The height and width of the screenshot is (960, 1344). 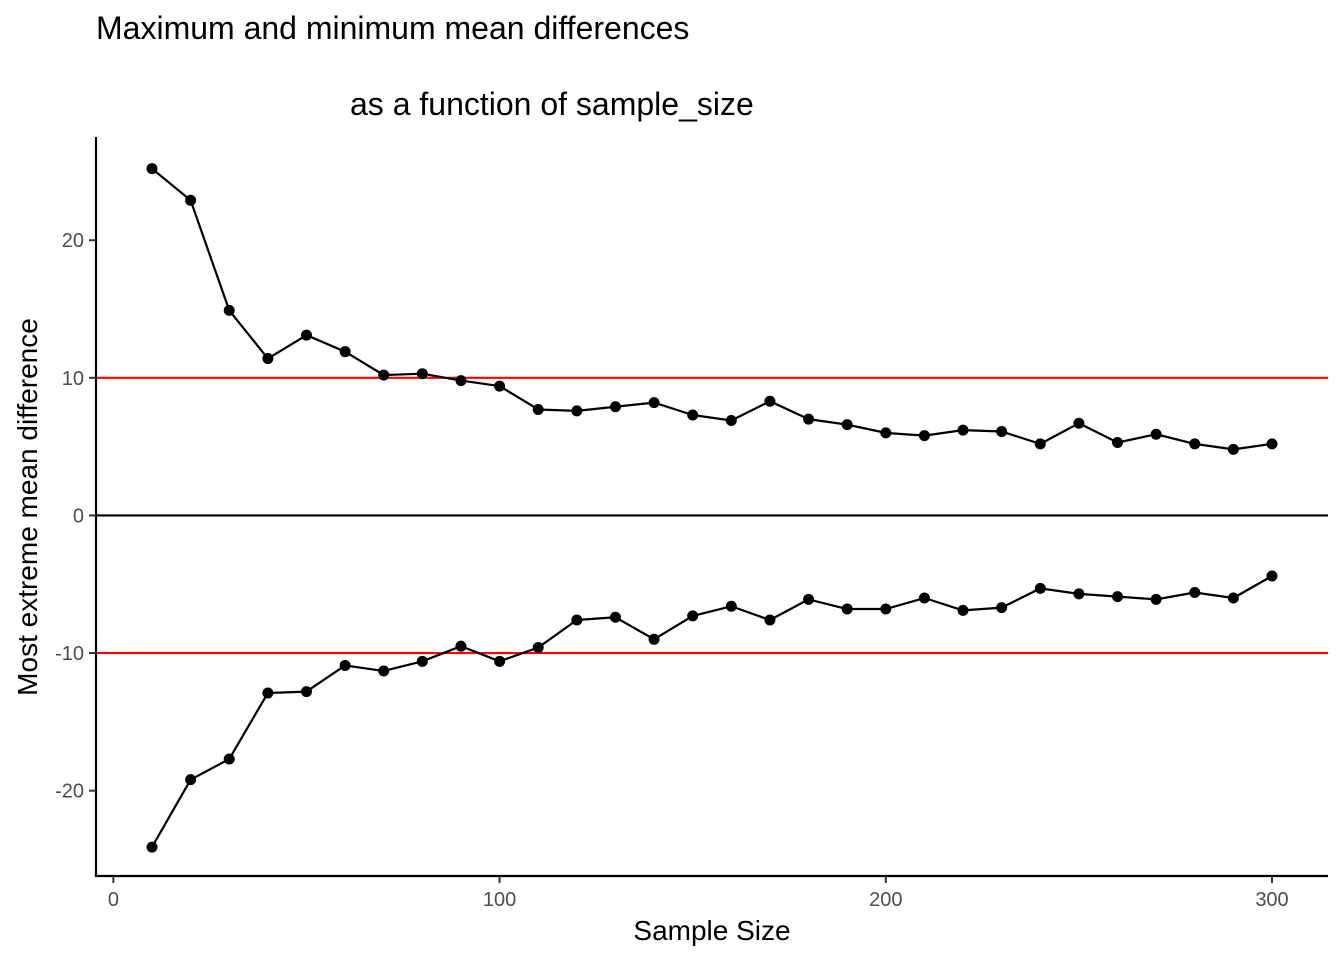 What do you see at coordinates (711, 930) in the screenshot?
I see `x-axis-title: Sample Size` at bounding box center [711, 930].